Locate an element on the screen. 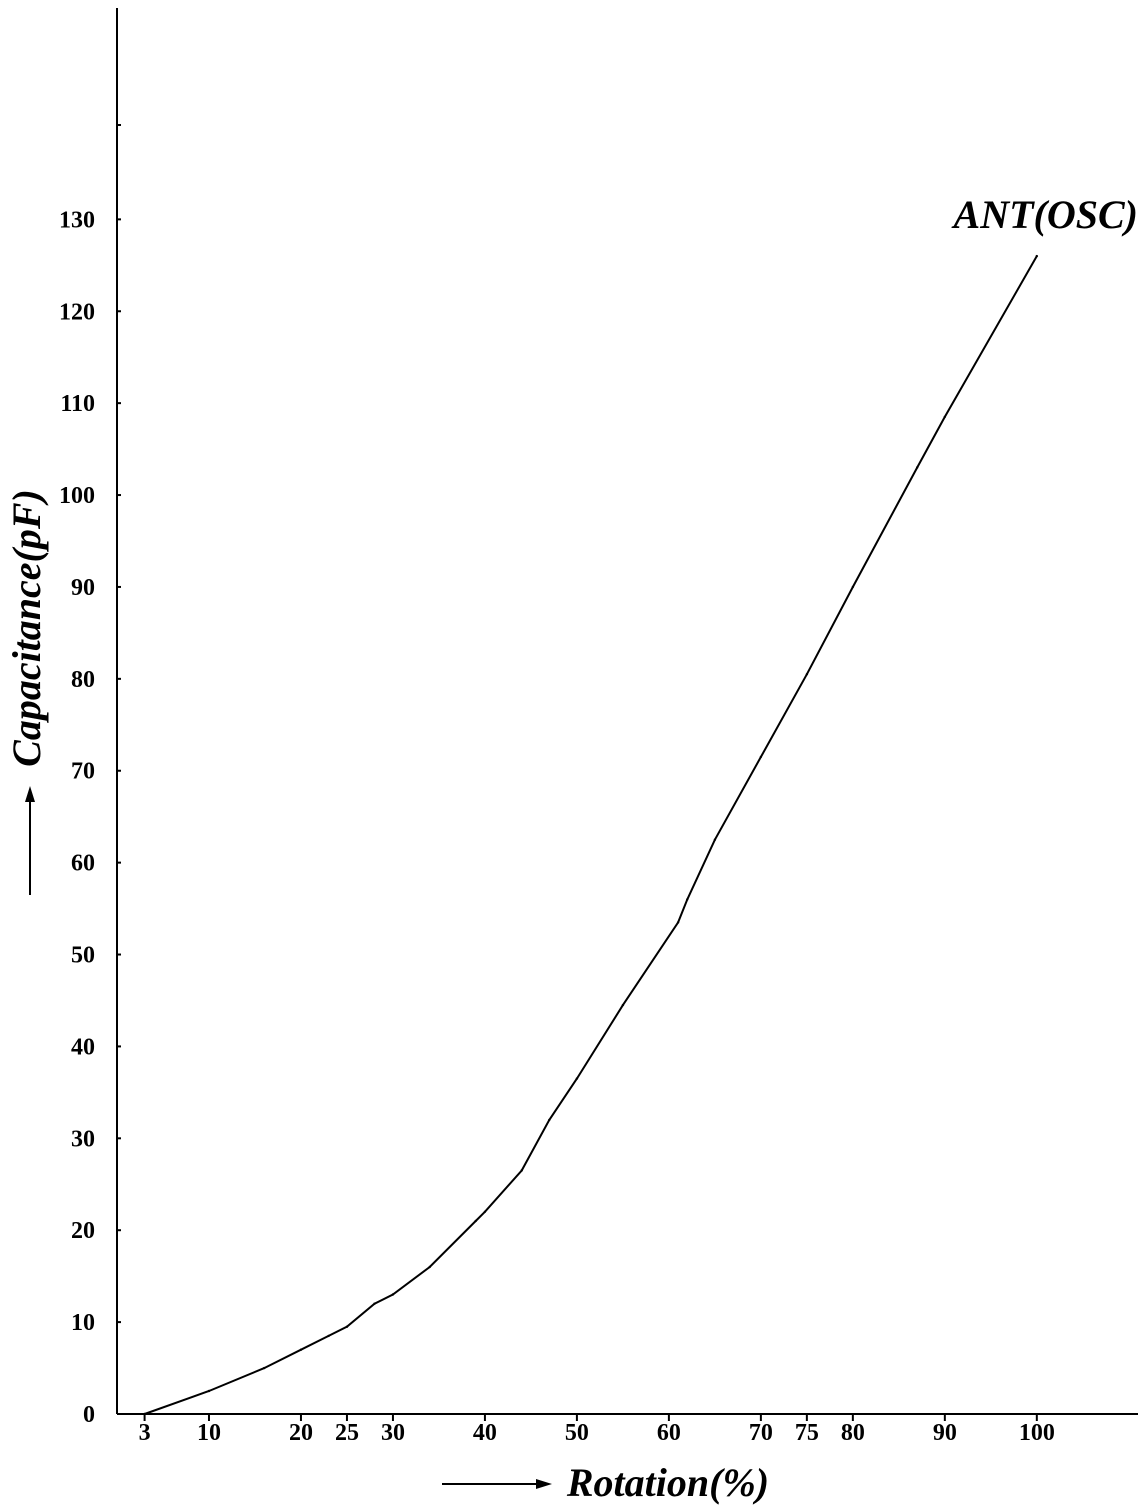  y-tick-label: 120 is located at coordinates (77, 312).